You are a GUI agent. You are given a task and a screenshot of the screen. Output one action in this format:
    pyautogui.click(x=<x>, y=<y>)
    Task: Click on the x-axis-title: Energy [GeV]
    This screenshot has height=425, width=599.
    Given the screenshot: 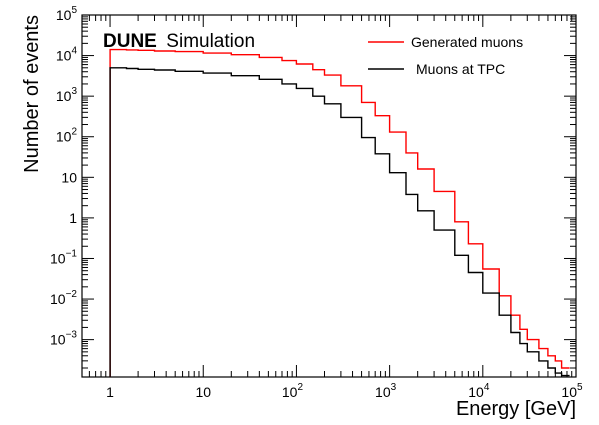 What is the action you would take?
    pyautogui.click(x=516, y=409)
    